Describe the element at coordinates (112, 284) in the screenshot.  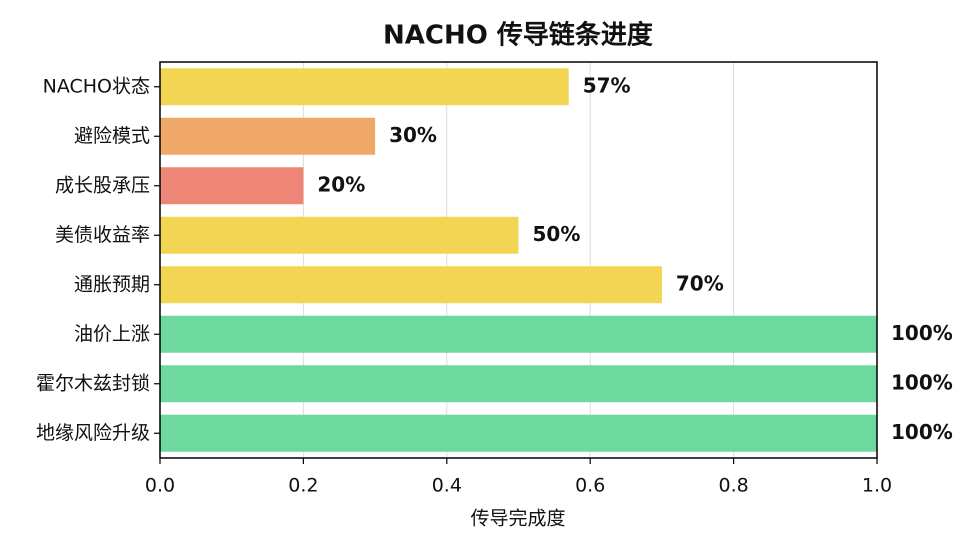
I see `y-tick-label: 通胀预期` at that location.